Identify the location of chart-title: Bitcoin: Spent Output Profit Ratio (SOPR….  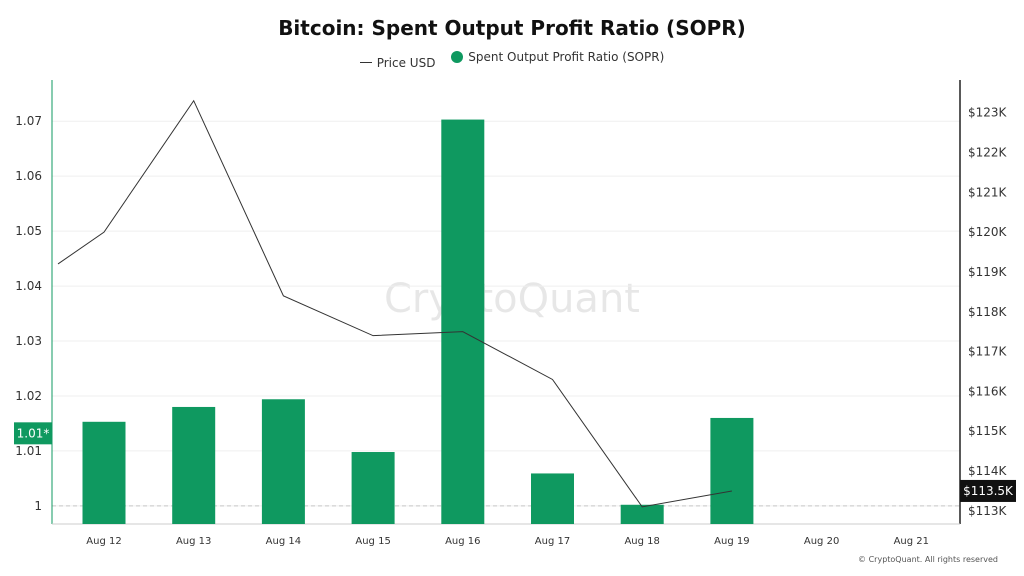
(512, 28).